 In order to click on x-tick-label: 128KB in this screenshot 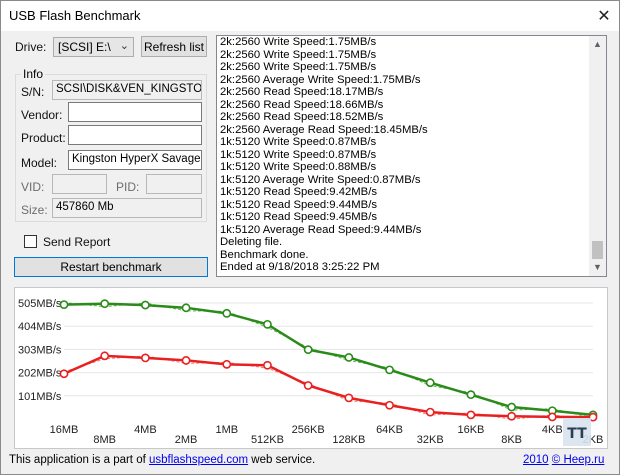, I will do `click(348, 440)`.